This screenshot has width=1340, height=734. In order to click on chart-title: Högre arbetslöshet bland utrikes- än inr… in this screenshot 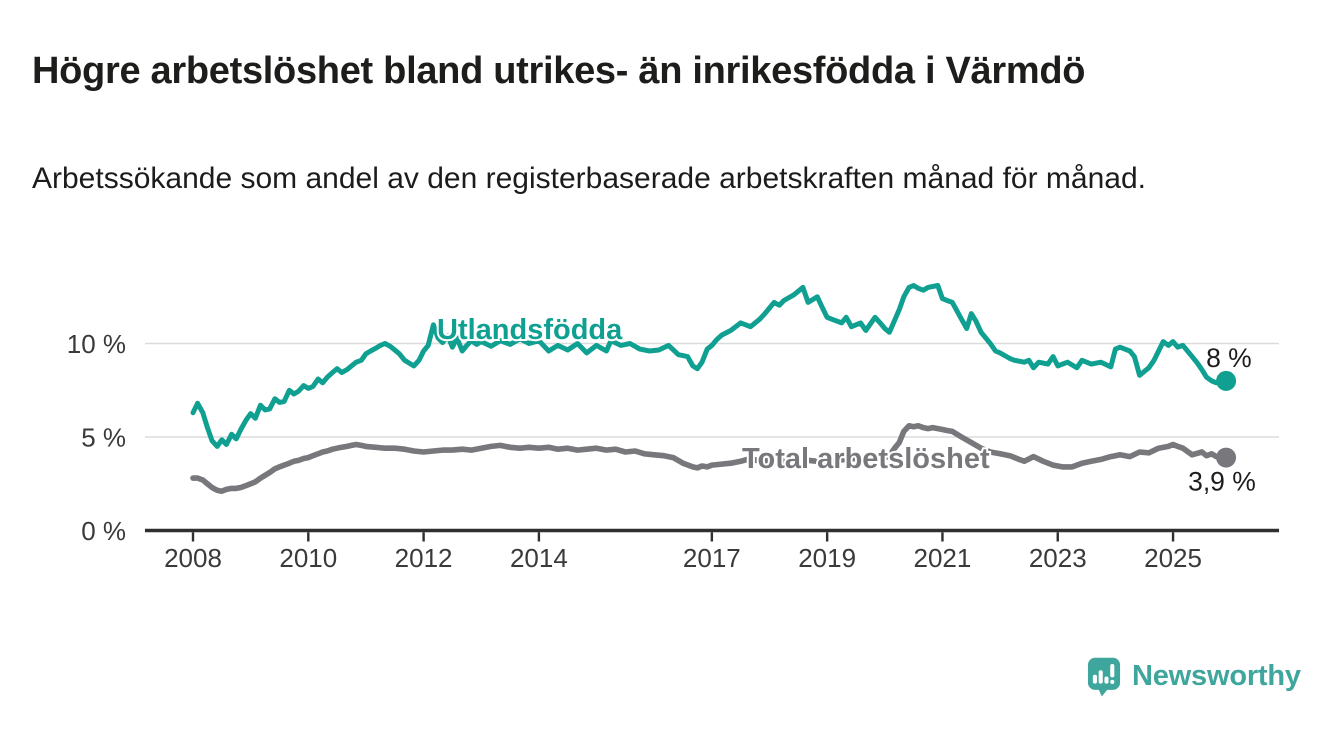, I will do `click(559, 71)`.